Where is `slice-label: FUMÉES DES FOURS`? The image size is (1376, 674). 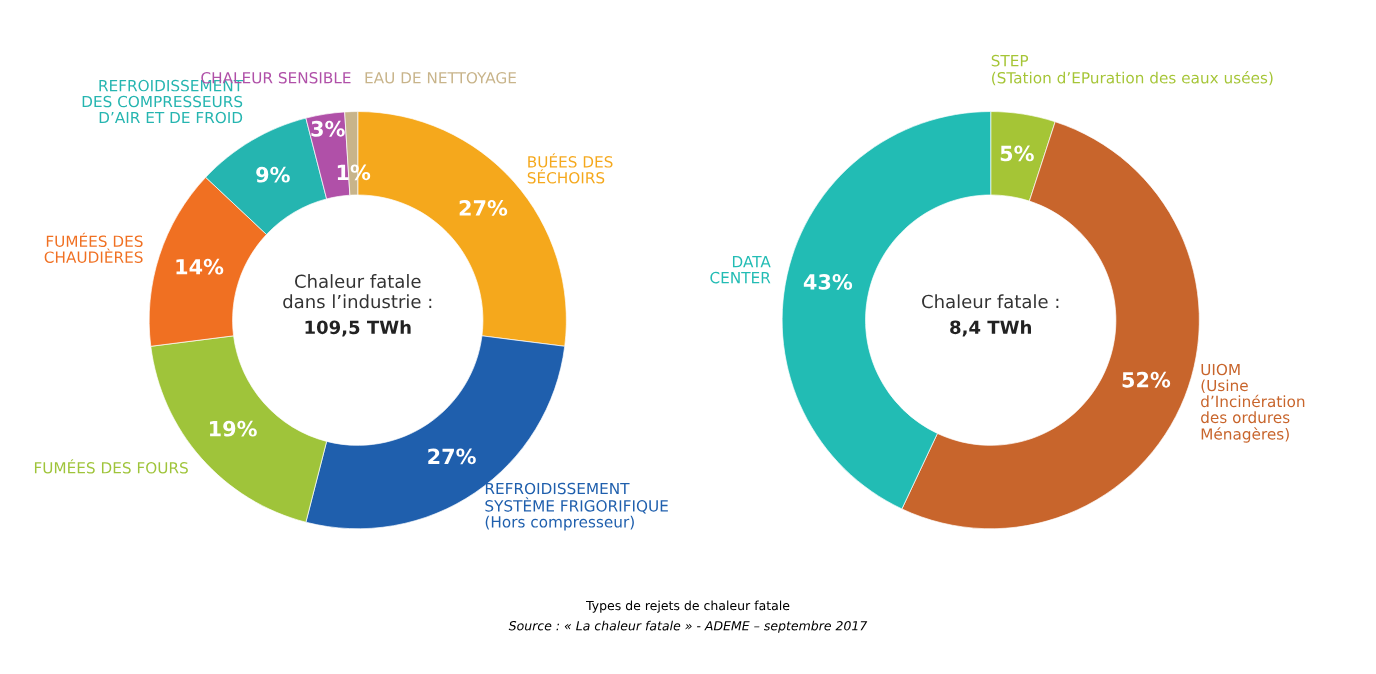 slice-label: FUMÉES DES FOURS is located at coordinates (111, 466).